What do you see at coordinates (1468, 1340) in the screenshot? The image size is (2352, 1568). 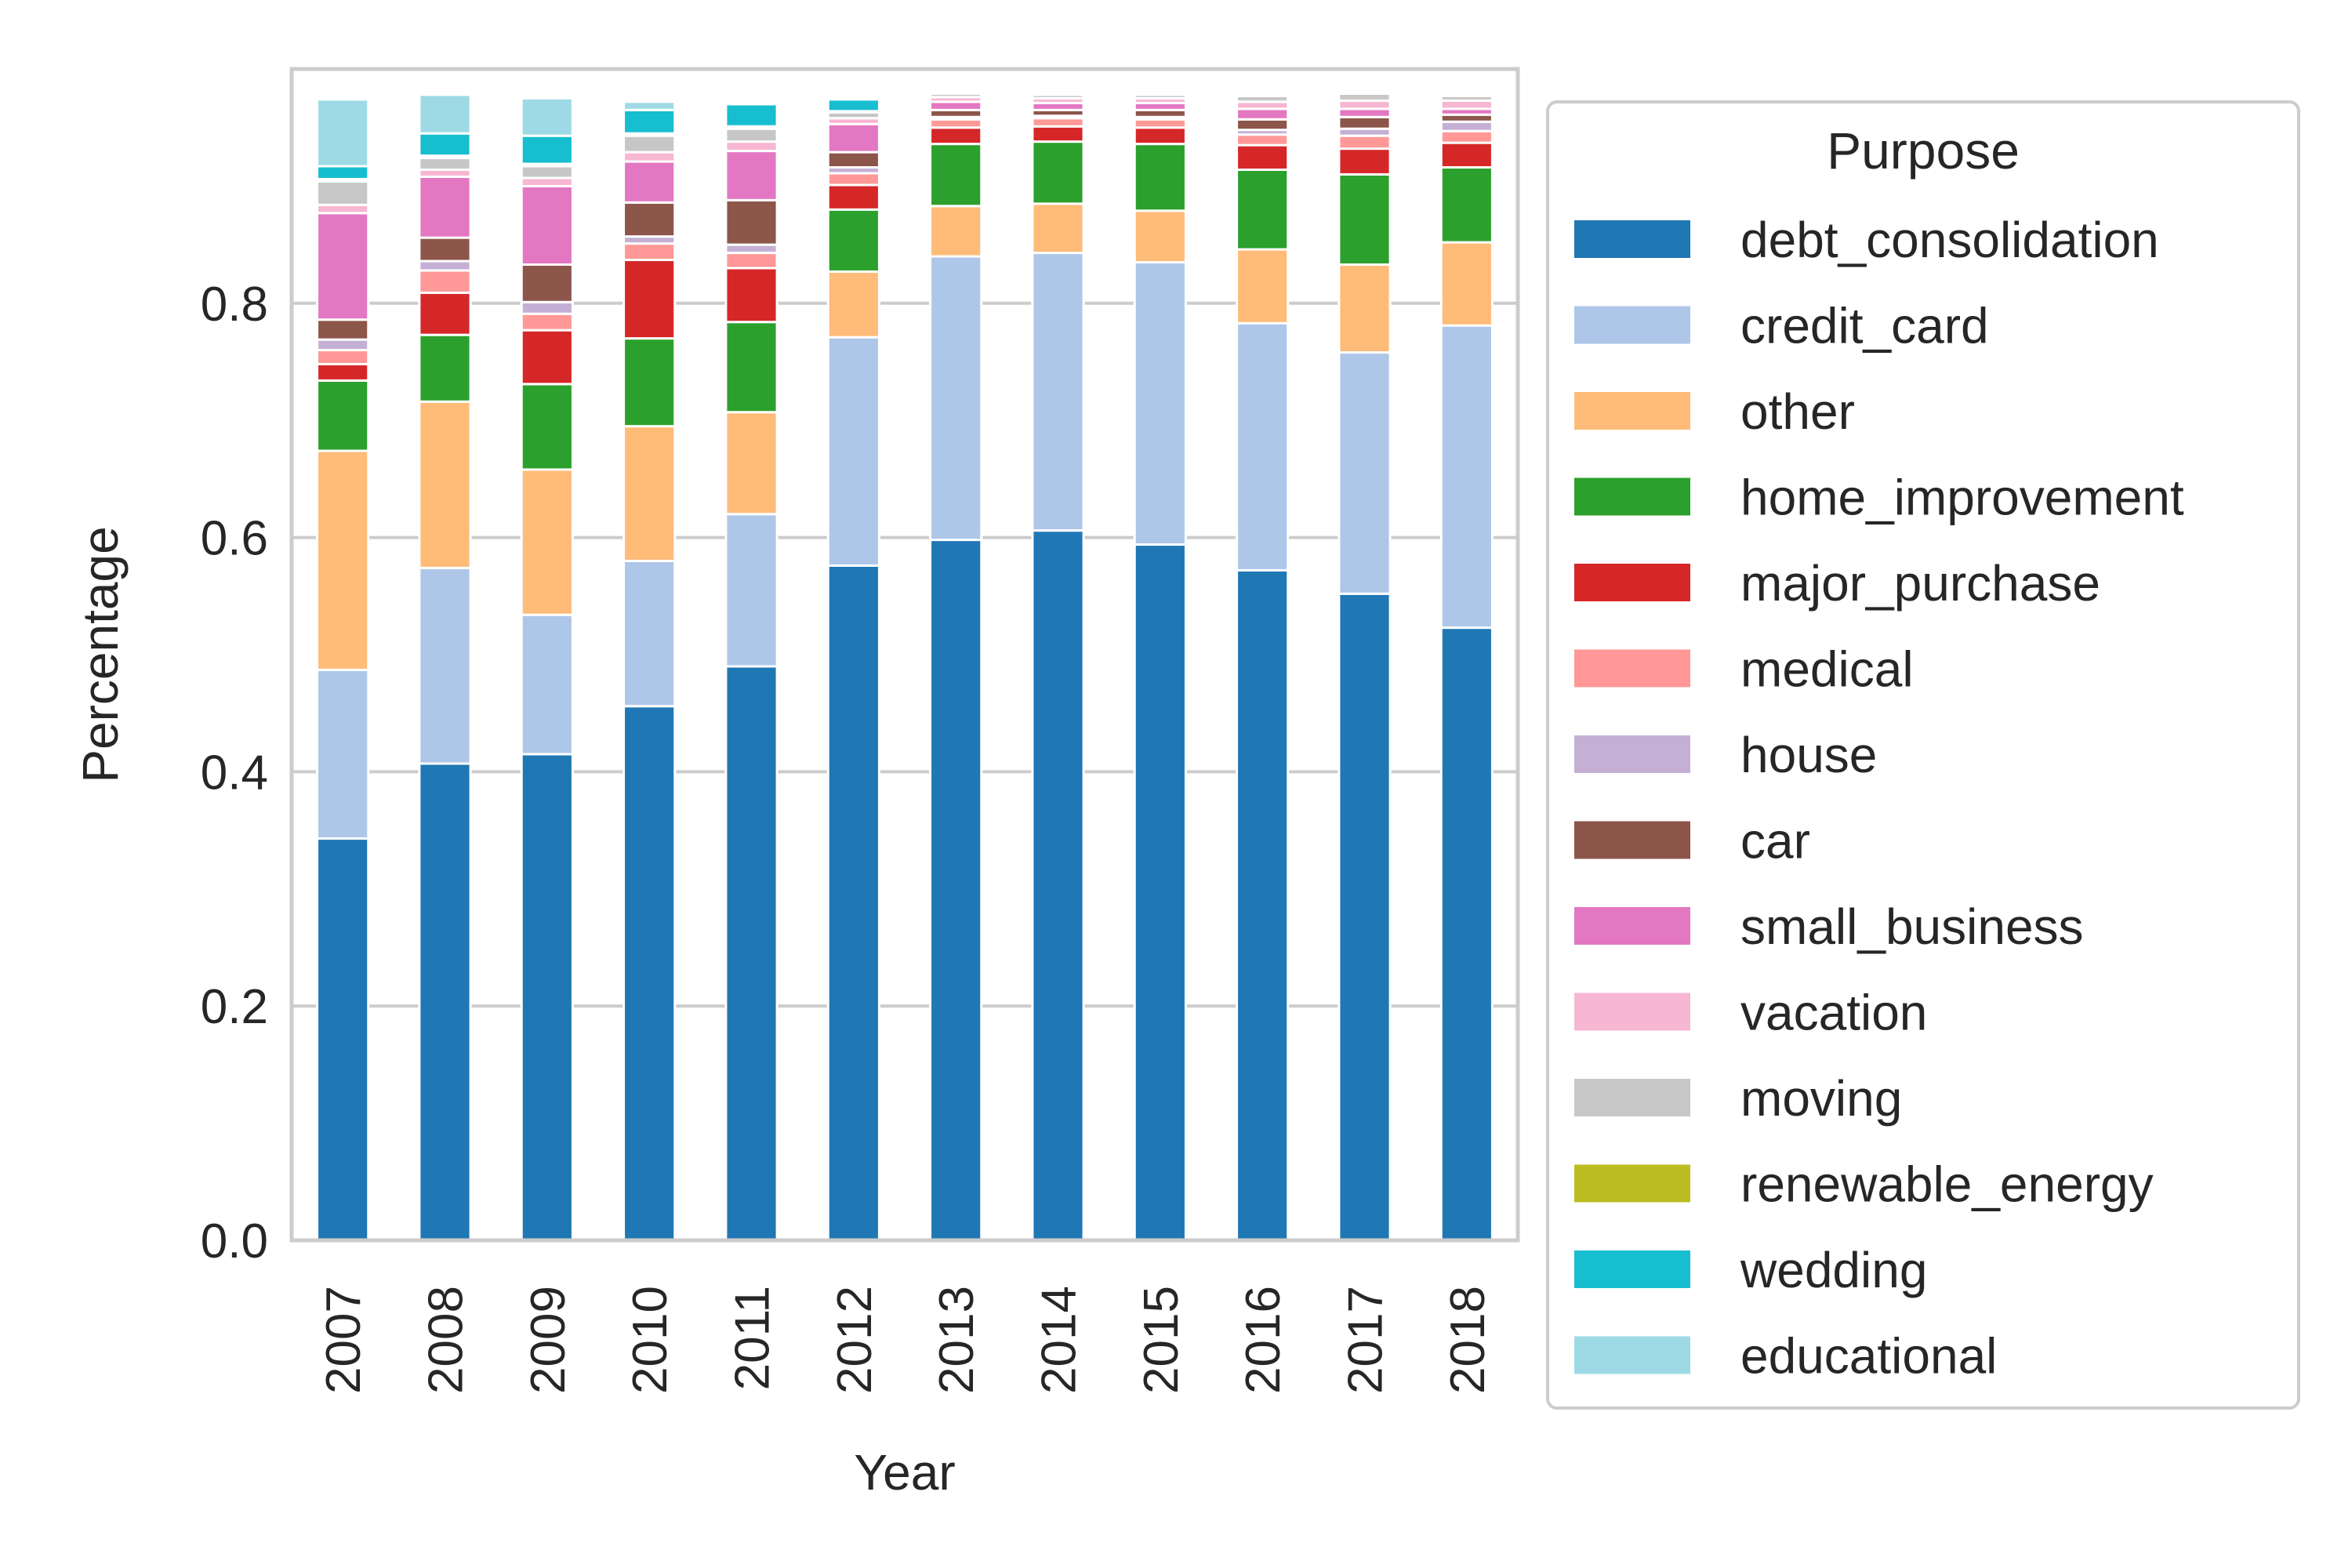 I see `x-tick-label: 2018` at bounding box center [1468, 1340].